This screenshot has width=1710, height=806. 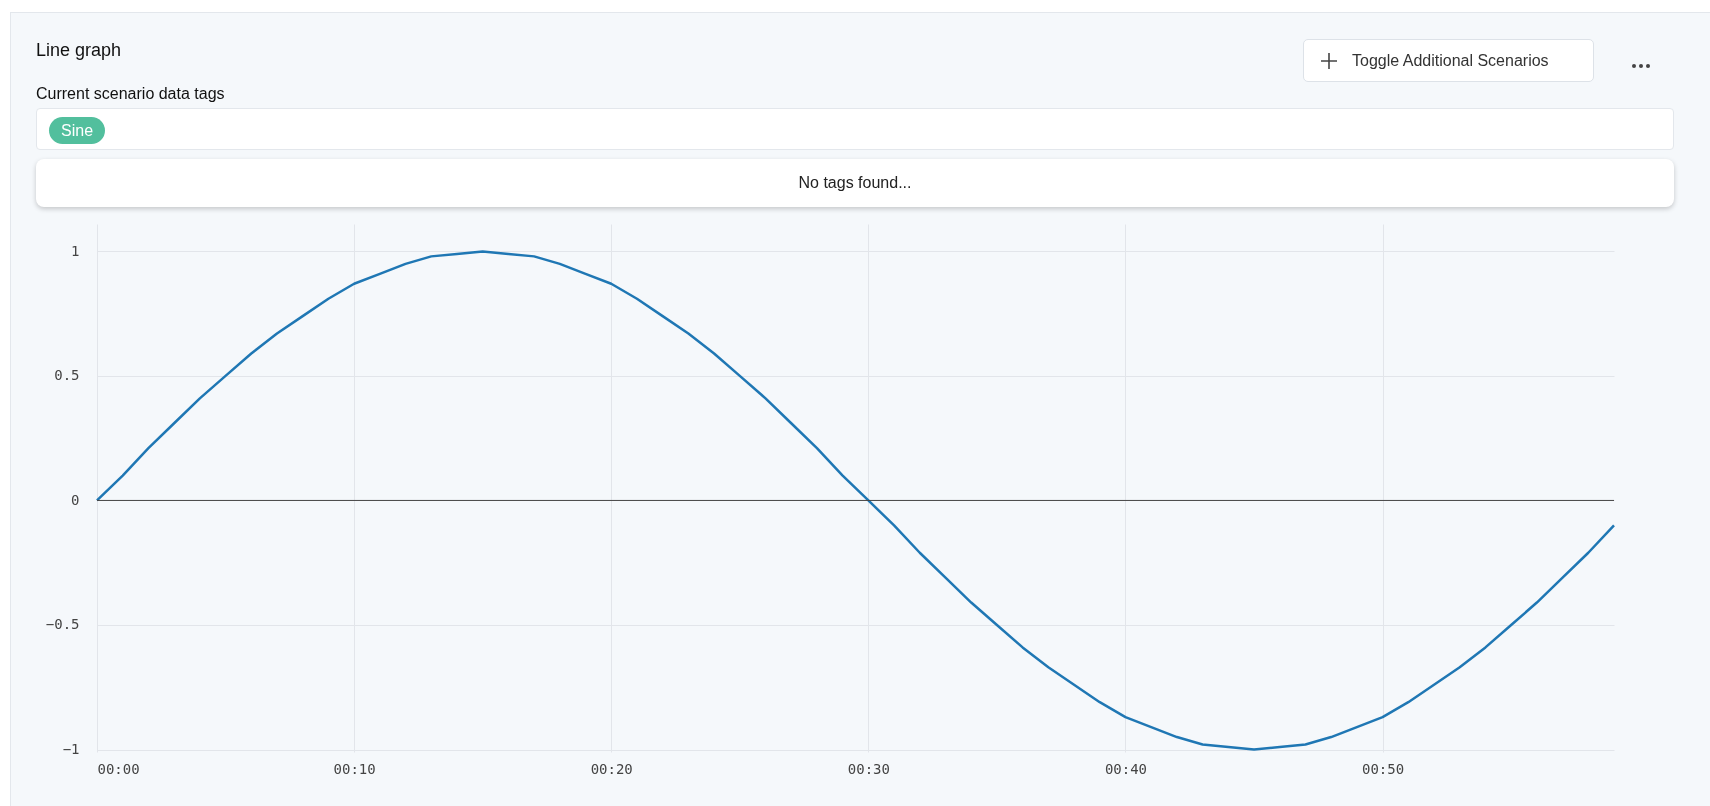 What do you see at coordinates (77, 130) in the screenshot?
I see `text: Sine` at bounding box center [77, 130].